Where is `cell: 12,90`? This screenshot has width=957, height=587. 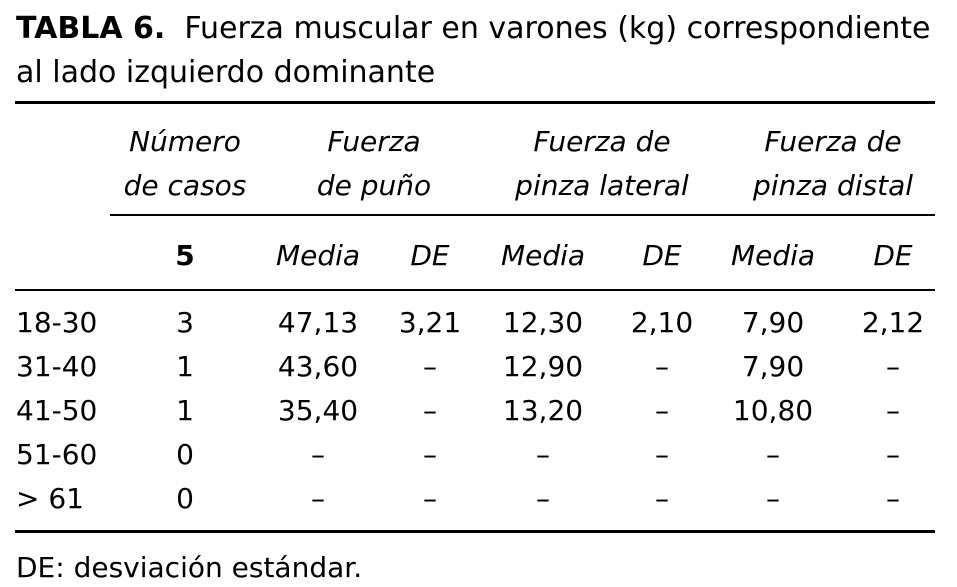 cell: 12,90 is located at coordinates (543, 366).